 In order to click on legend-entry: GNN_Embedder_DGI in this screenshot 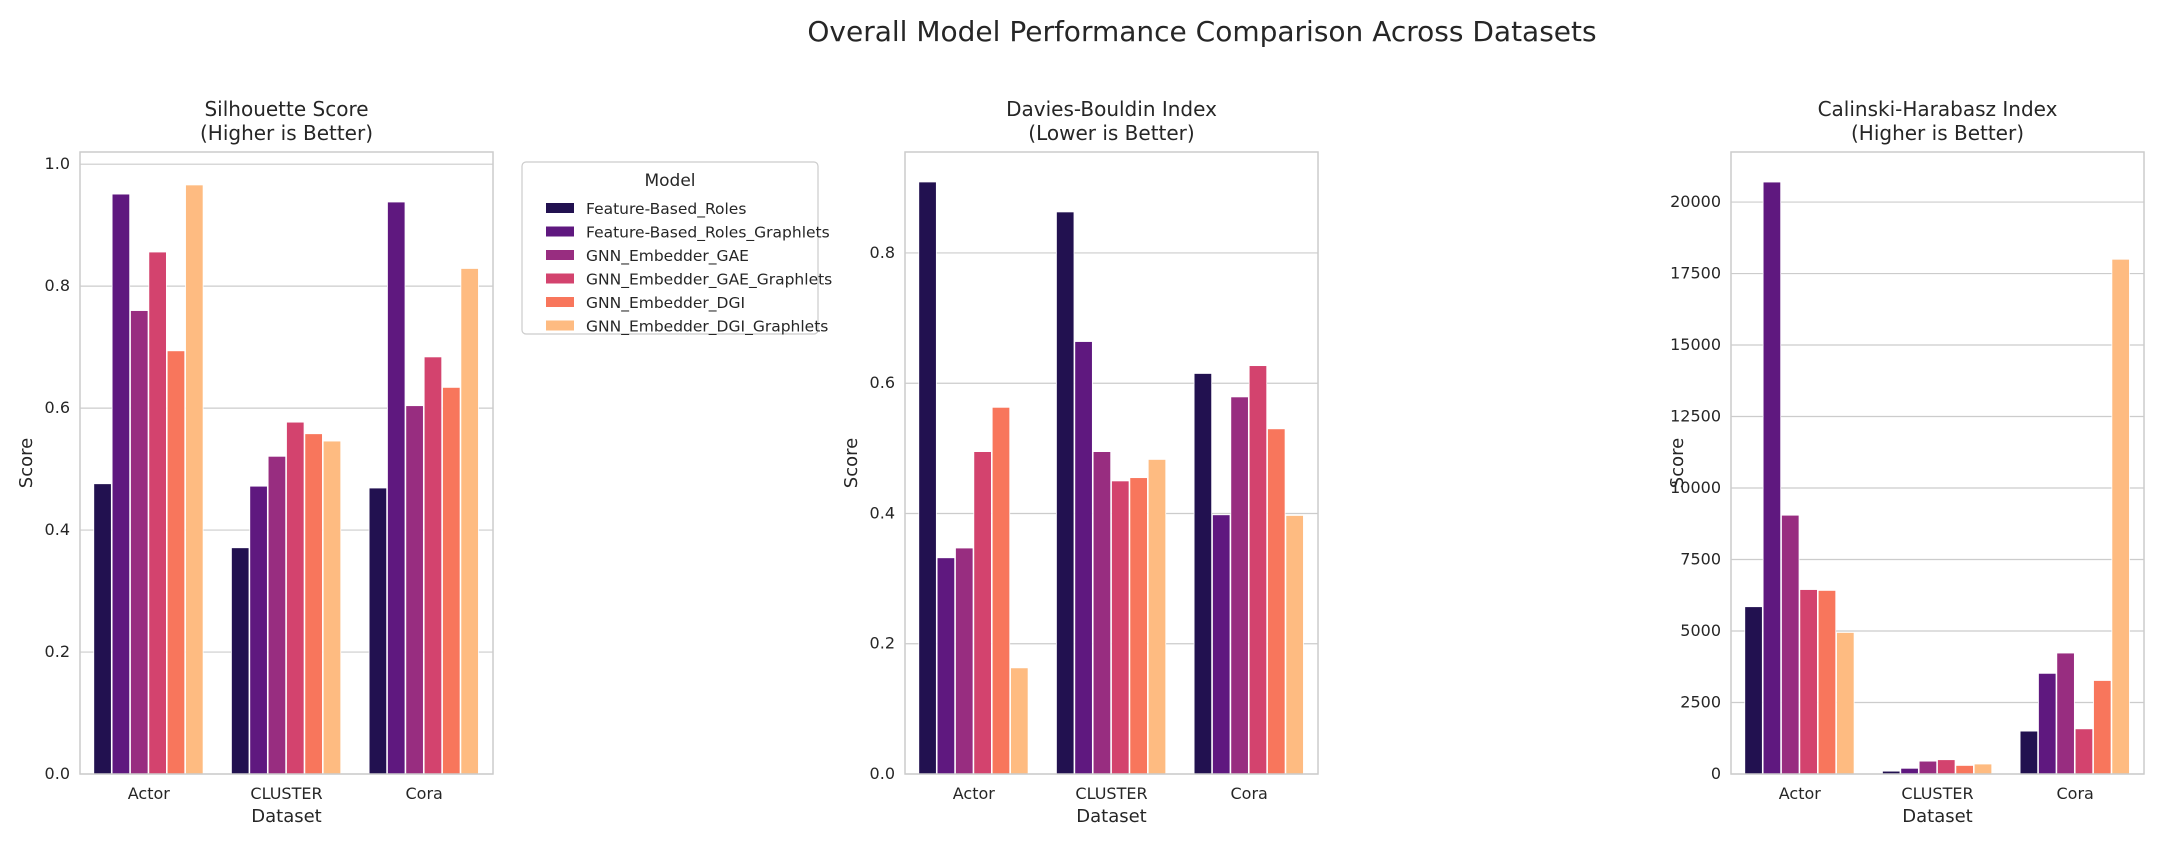, I will do `click(665, 303)`.